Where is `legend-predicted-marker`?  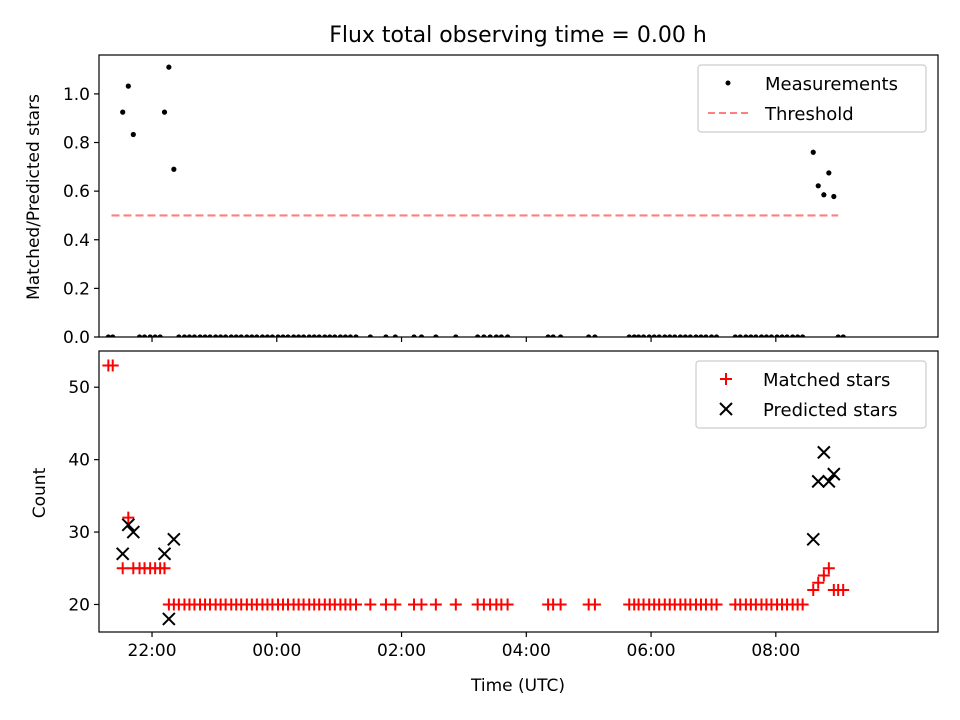 legend-predicted-marker is located at coordinates (726, 409).